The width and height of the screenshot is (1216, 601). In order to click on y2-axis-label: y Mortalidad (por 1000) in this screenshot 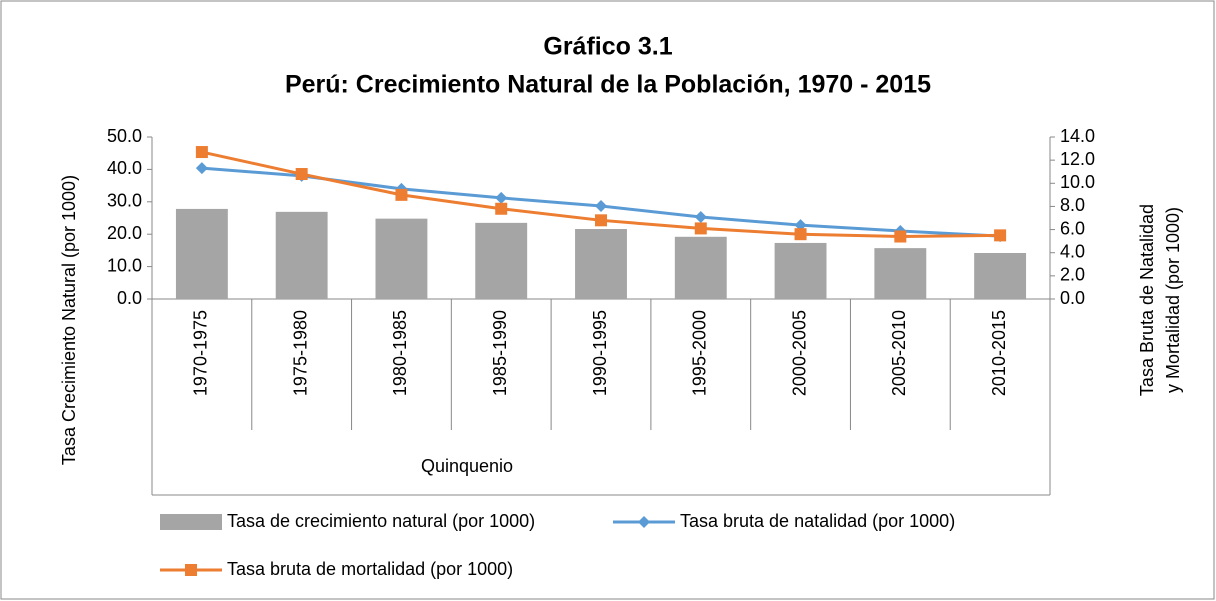, I will do `click(1173, 300)`.